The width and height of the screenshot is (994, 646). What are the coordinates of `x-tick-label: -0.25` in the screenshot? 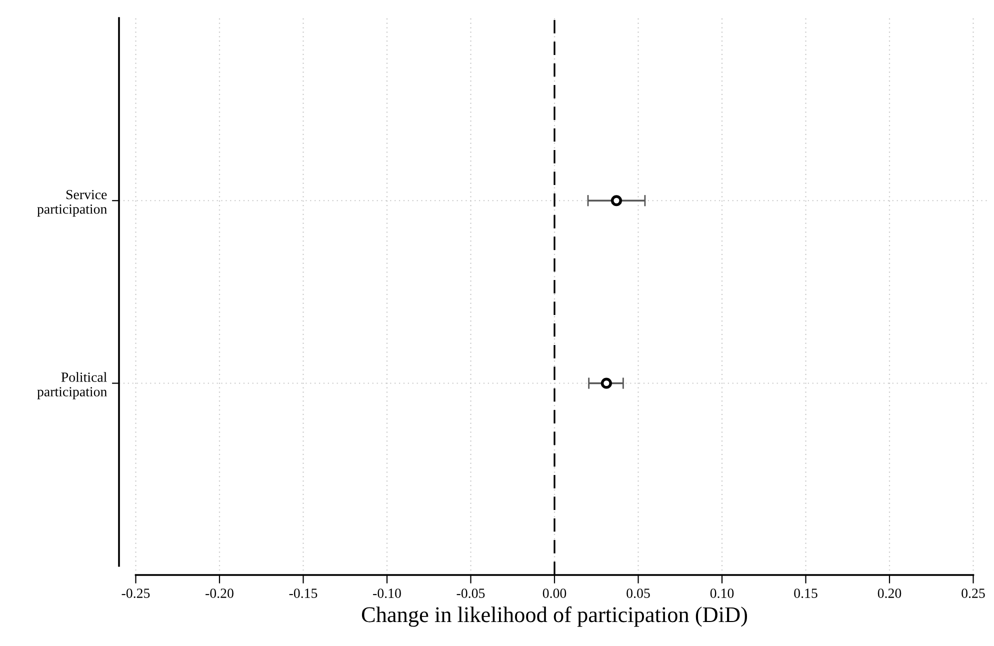 It's located at (136, 593).